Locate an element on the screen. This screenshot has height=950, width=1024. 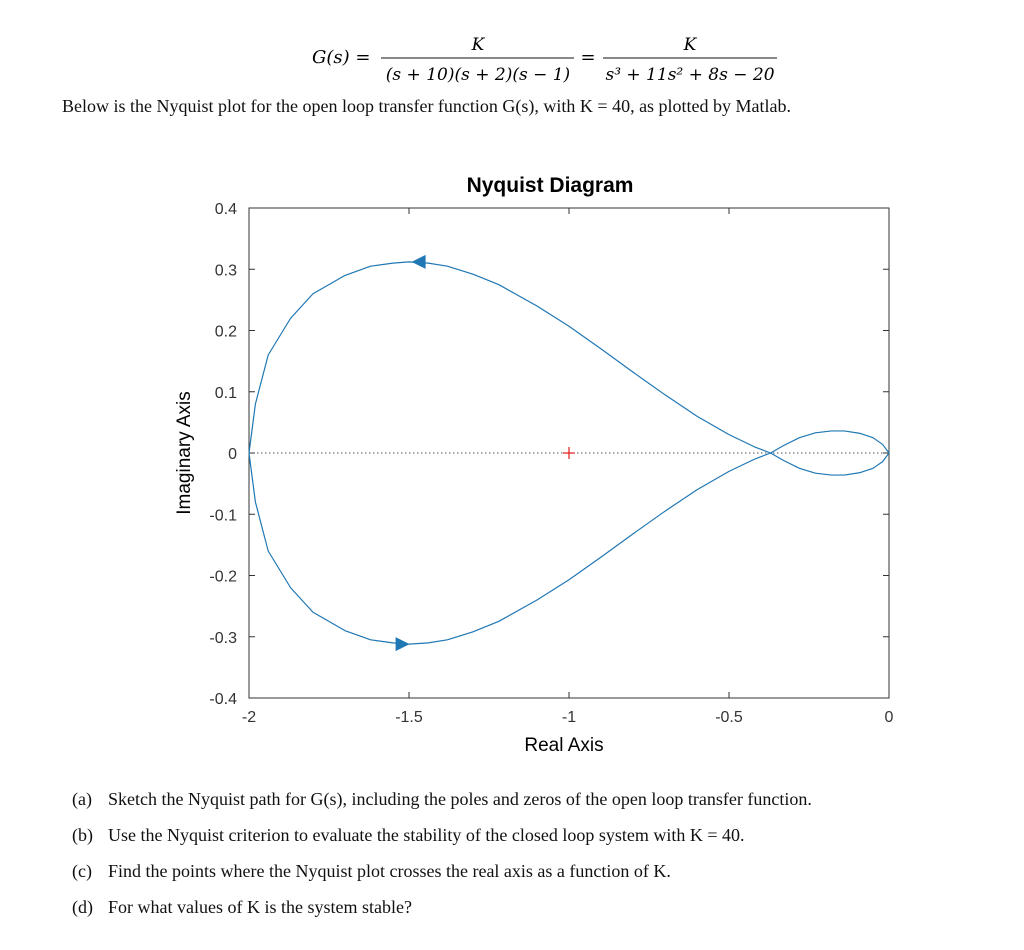
x-axis-label: Real Axis is located at coordinates (563, 745).